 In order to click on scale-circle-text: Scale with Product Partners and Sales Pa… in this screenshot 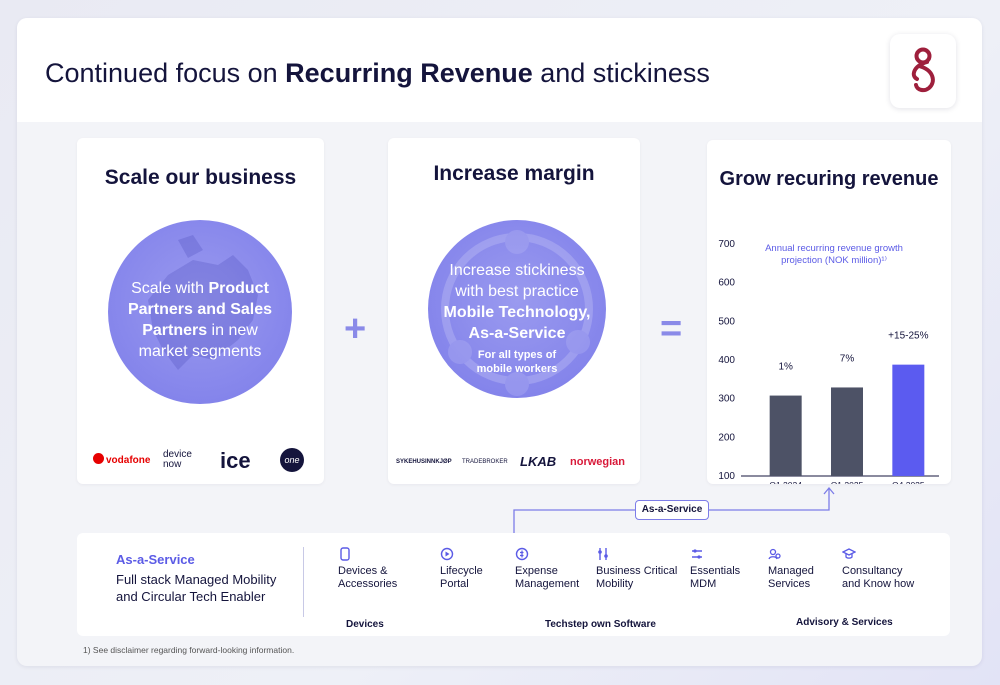, I will do `click(200, 320)`.